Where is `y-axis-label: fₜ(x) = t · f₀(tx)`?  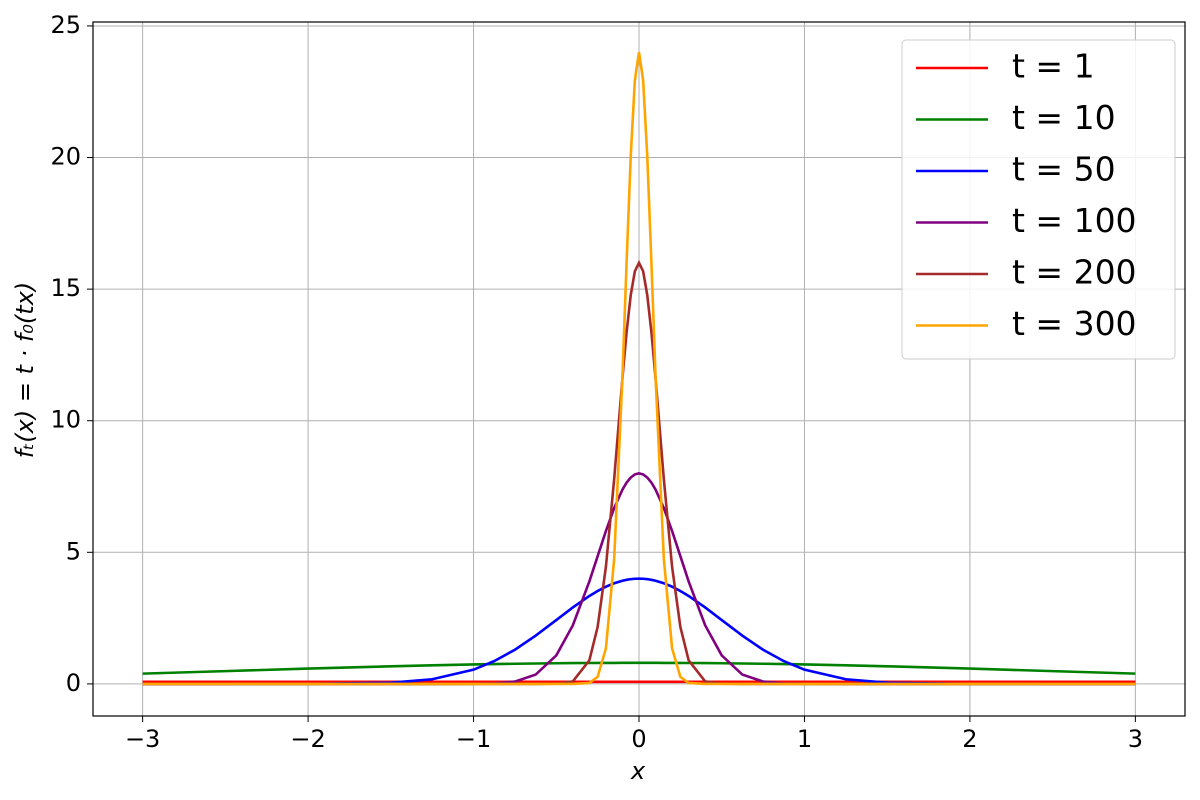
y-axis-label: fₜ(x) = t · f₀(tx) is located at coordinates (25, 370).